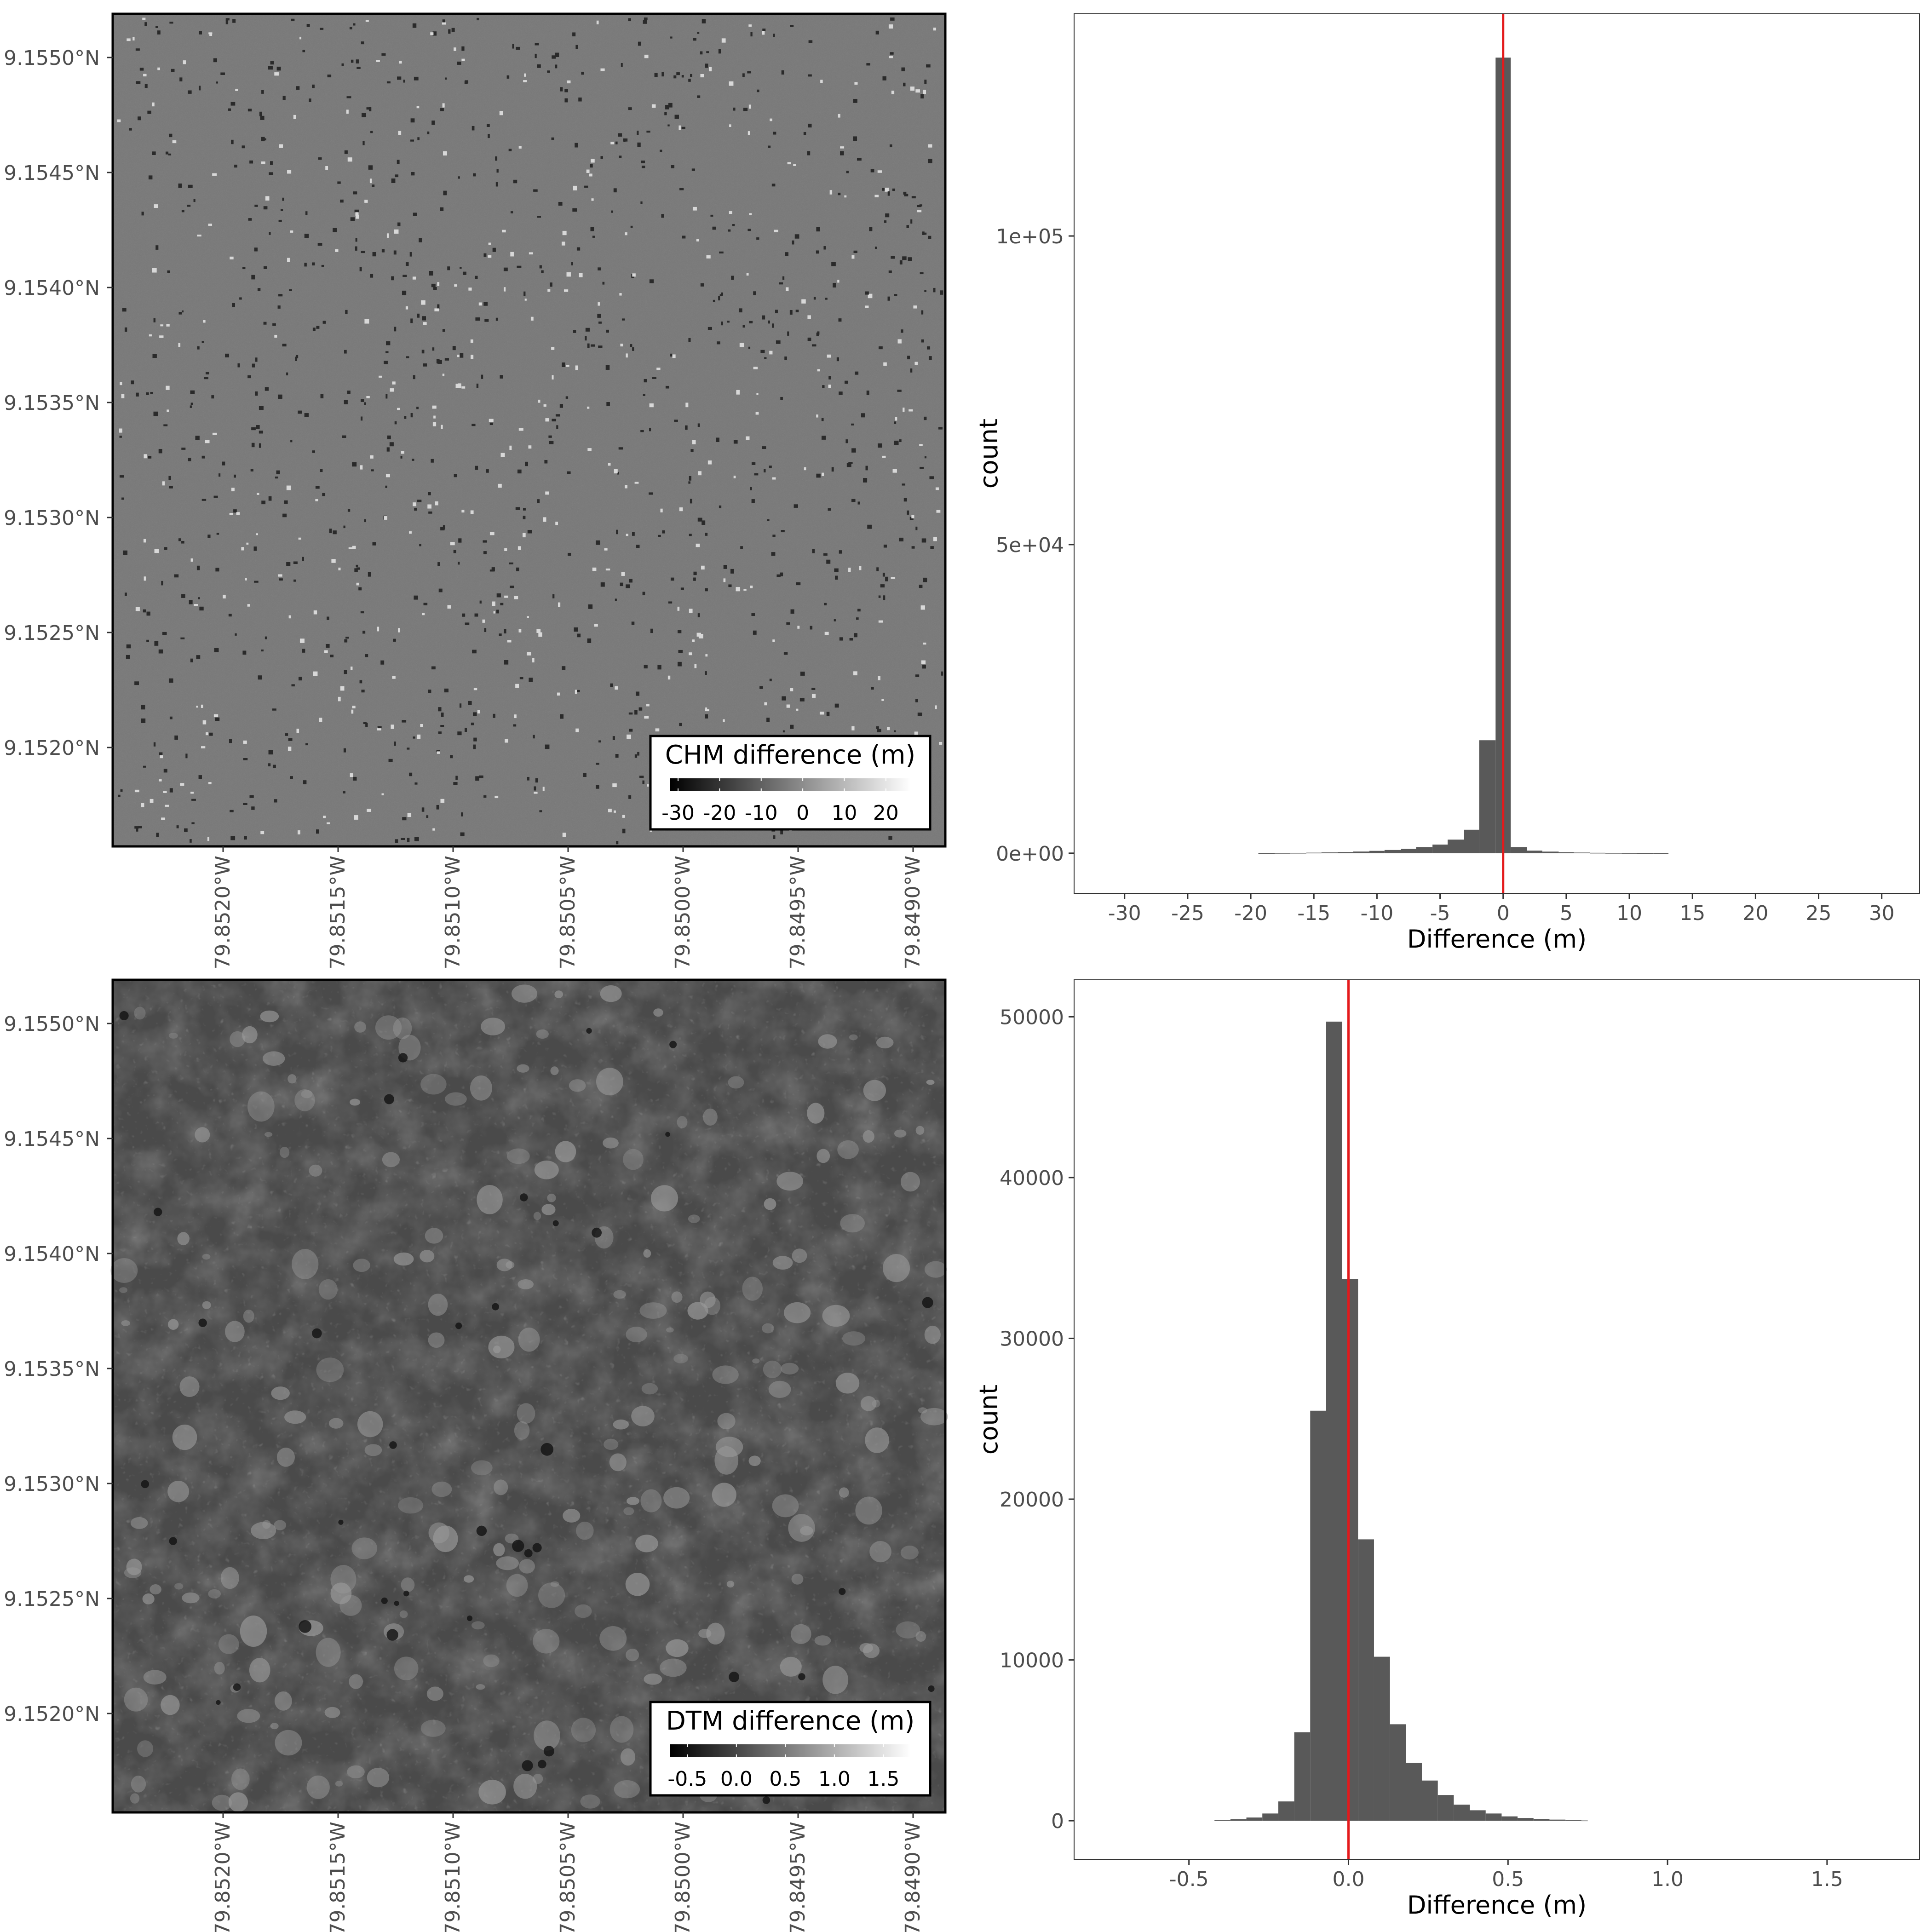 This screenshot has width=1932, height=1932. Describe the element at coordinates (1250, 913) in the screenshot. I see `chm-histogram-x-tick-label: -20` at that location.